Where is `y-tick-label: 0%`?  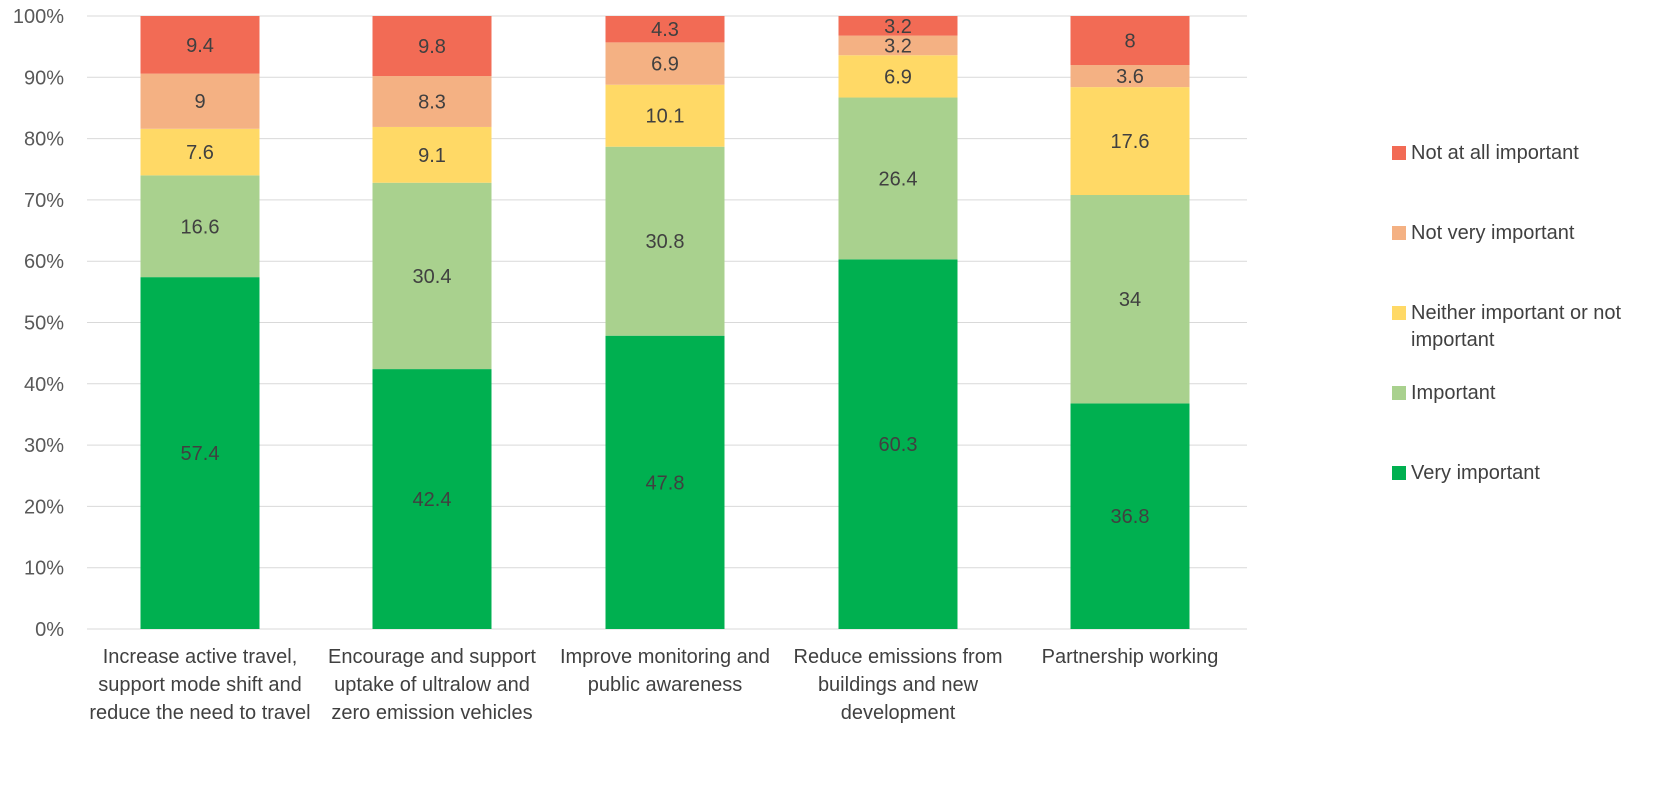
y-tick-label: 0% is located at coordinates (49, 630).